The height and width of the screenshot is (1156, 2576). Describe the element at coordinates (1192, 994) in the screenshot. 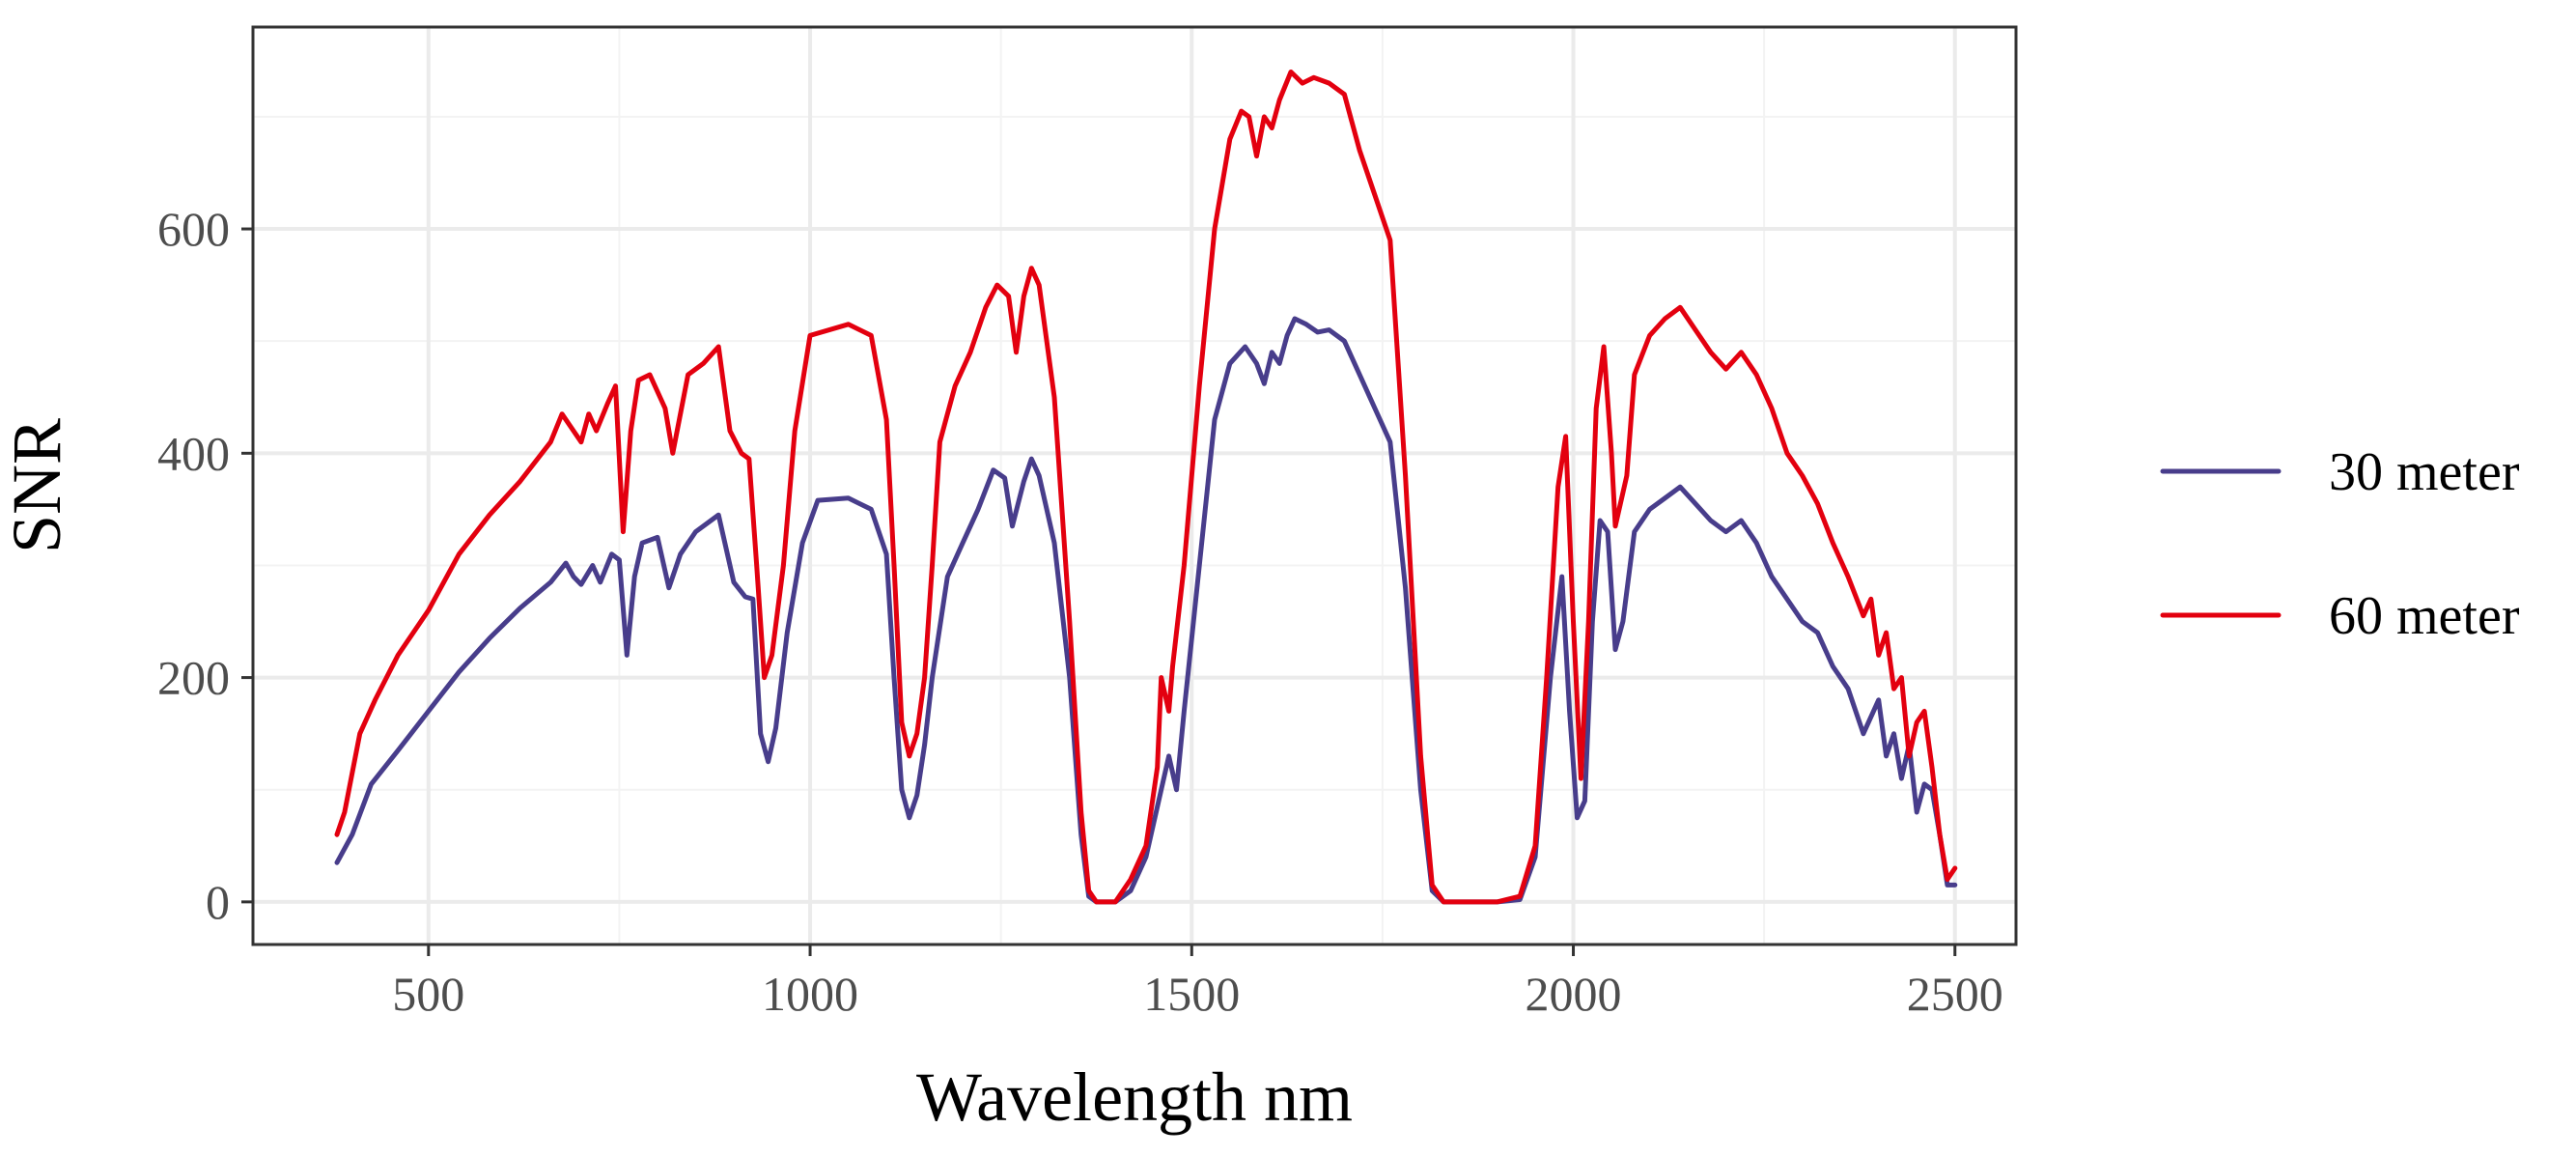

I see `x-tick-label-1500: 1500` at that location.